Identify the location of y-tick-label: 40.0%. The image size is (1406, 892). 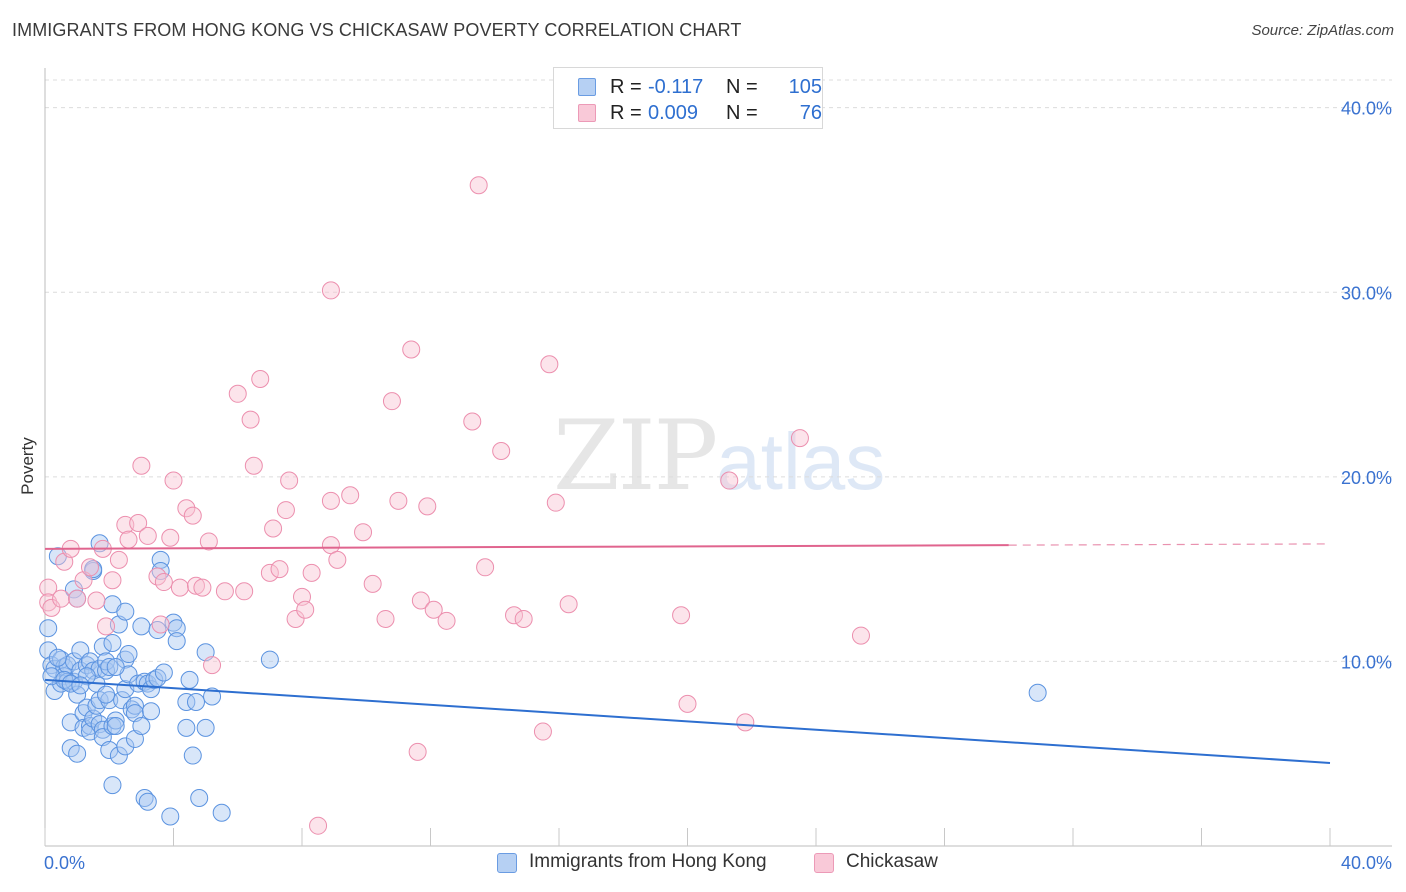
(1366, 109).